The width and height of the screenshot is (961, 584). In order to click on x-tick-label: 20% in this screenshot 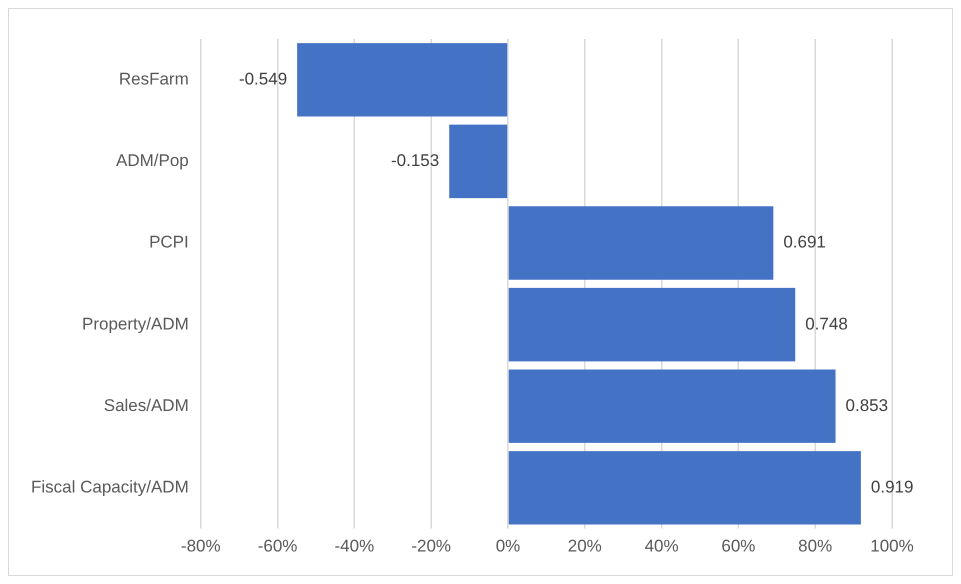, I will do `click(585, 546)`.